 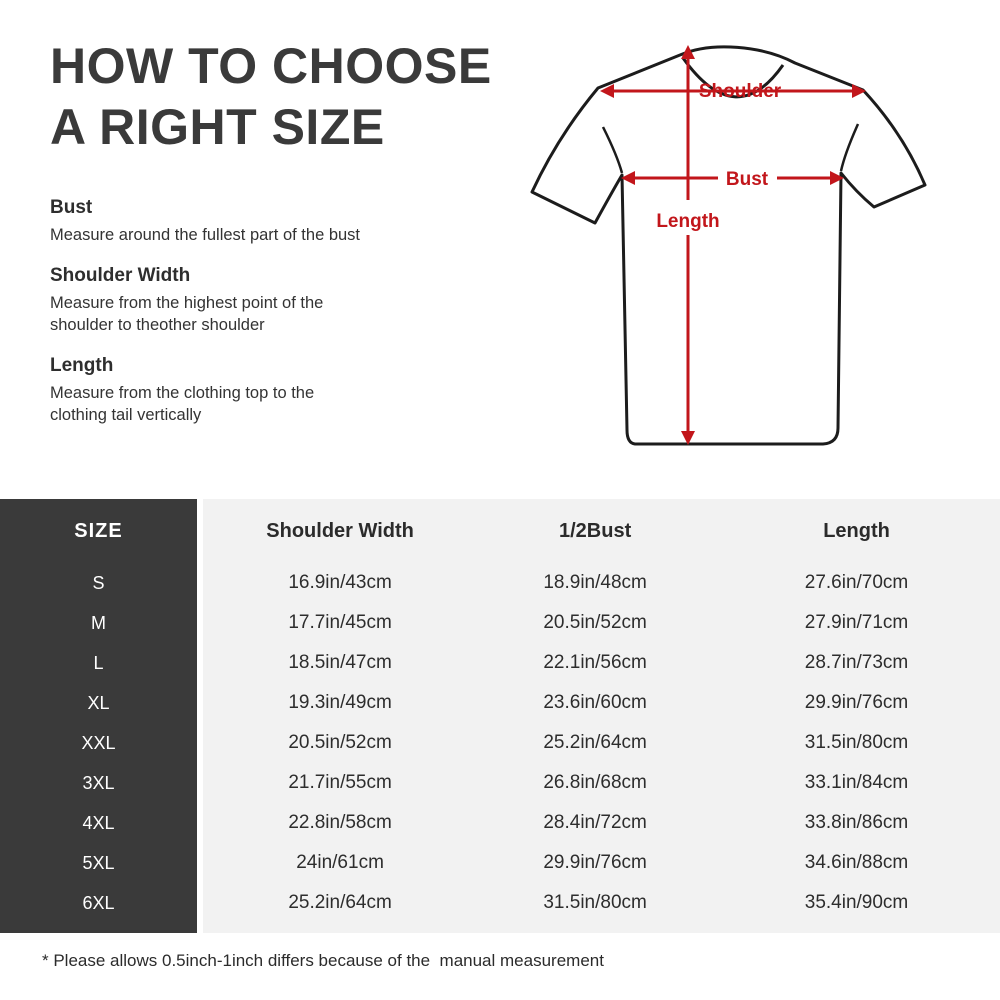 I want to click on header-length: Length, so click(x=856, y=530).